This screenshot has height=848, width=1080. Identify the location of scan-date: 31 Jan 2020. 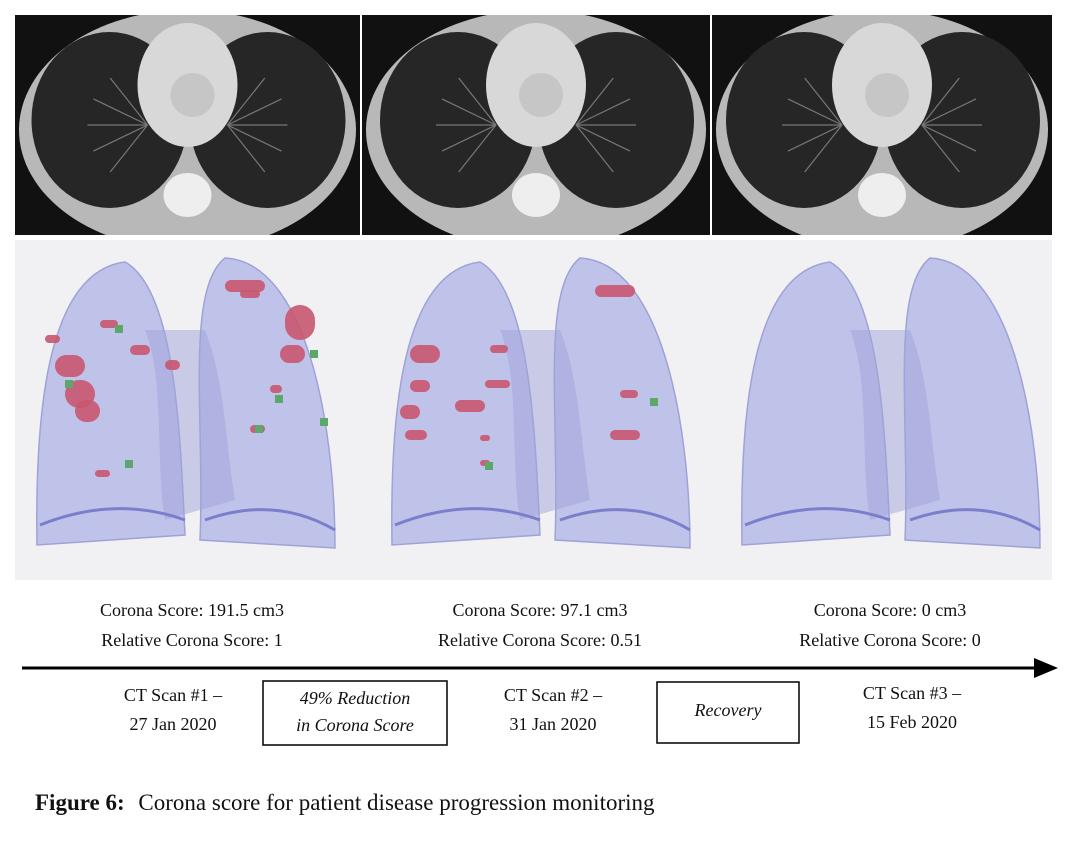
(553, 724).